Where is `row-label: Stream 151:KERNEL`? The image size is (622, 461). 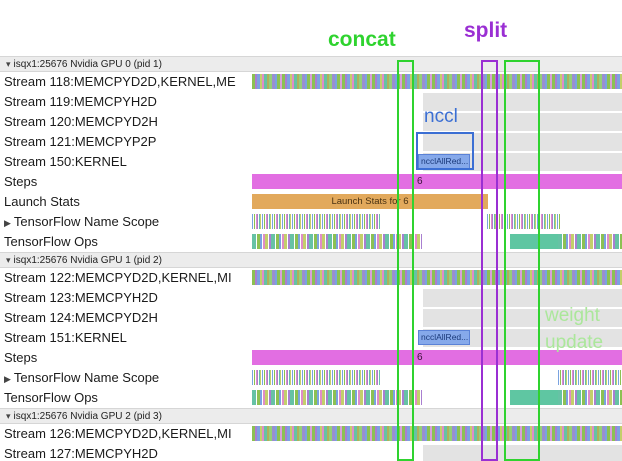
row-label: Stream 151:KERNEL is located at coordinates (126, 338).